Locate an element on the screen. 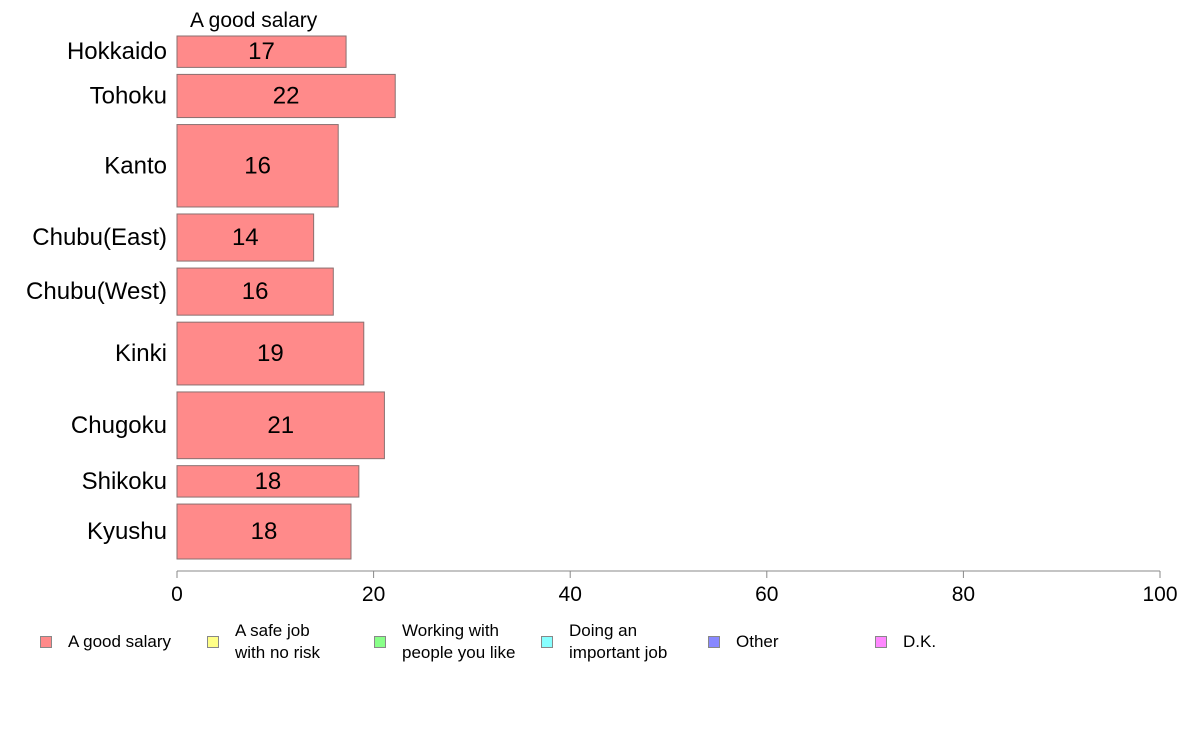 The height and width of the screenshot is (736, 1188). legend-item: A good salary is located at coordinates (105, 642).